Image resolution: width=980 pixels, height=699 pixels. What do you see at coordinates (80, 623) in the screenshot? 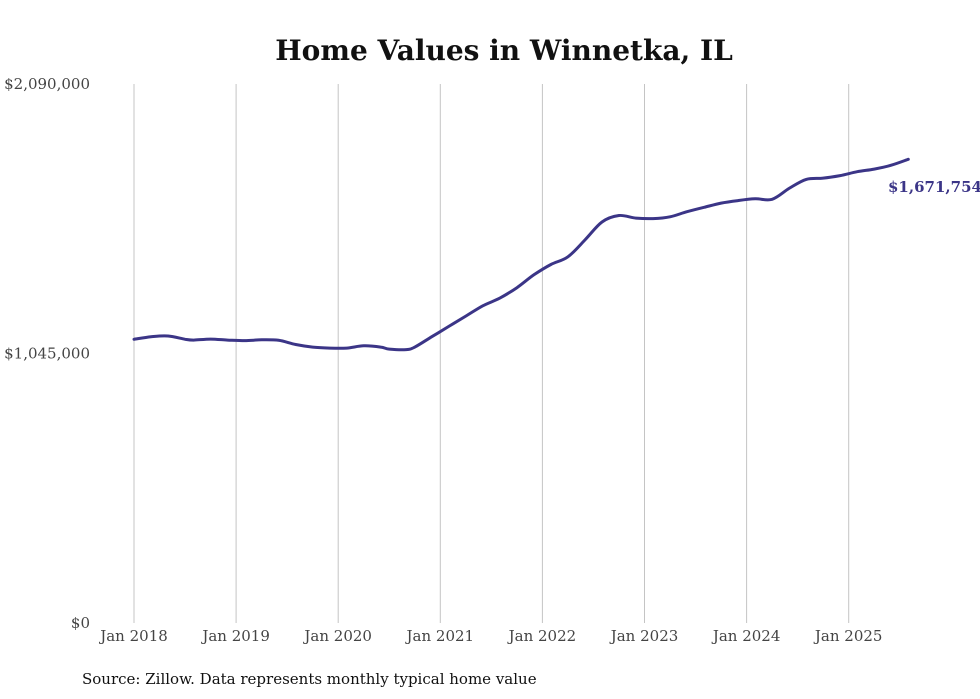
I see `y-tick-label: $0` at bounding box center [80, 623].